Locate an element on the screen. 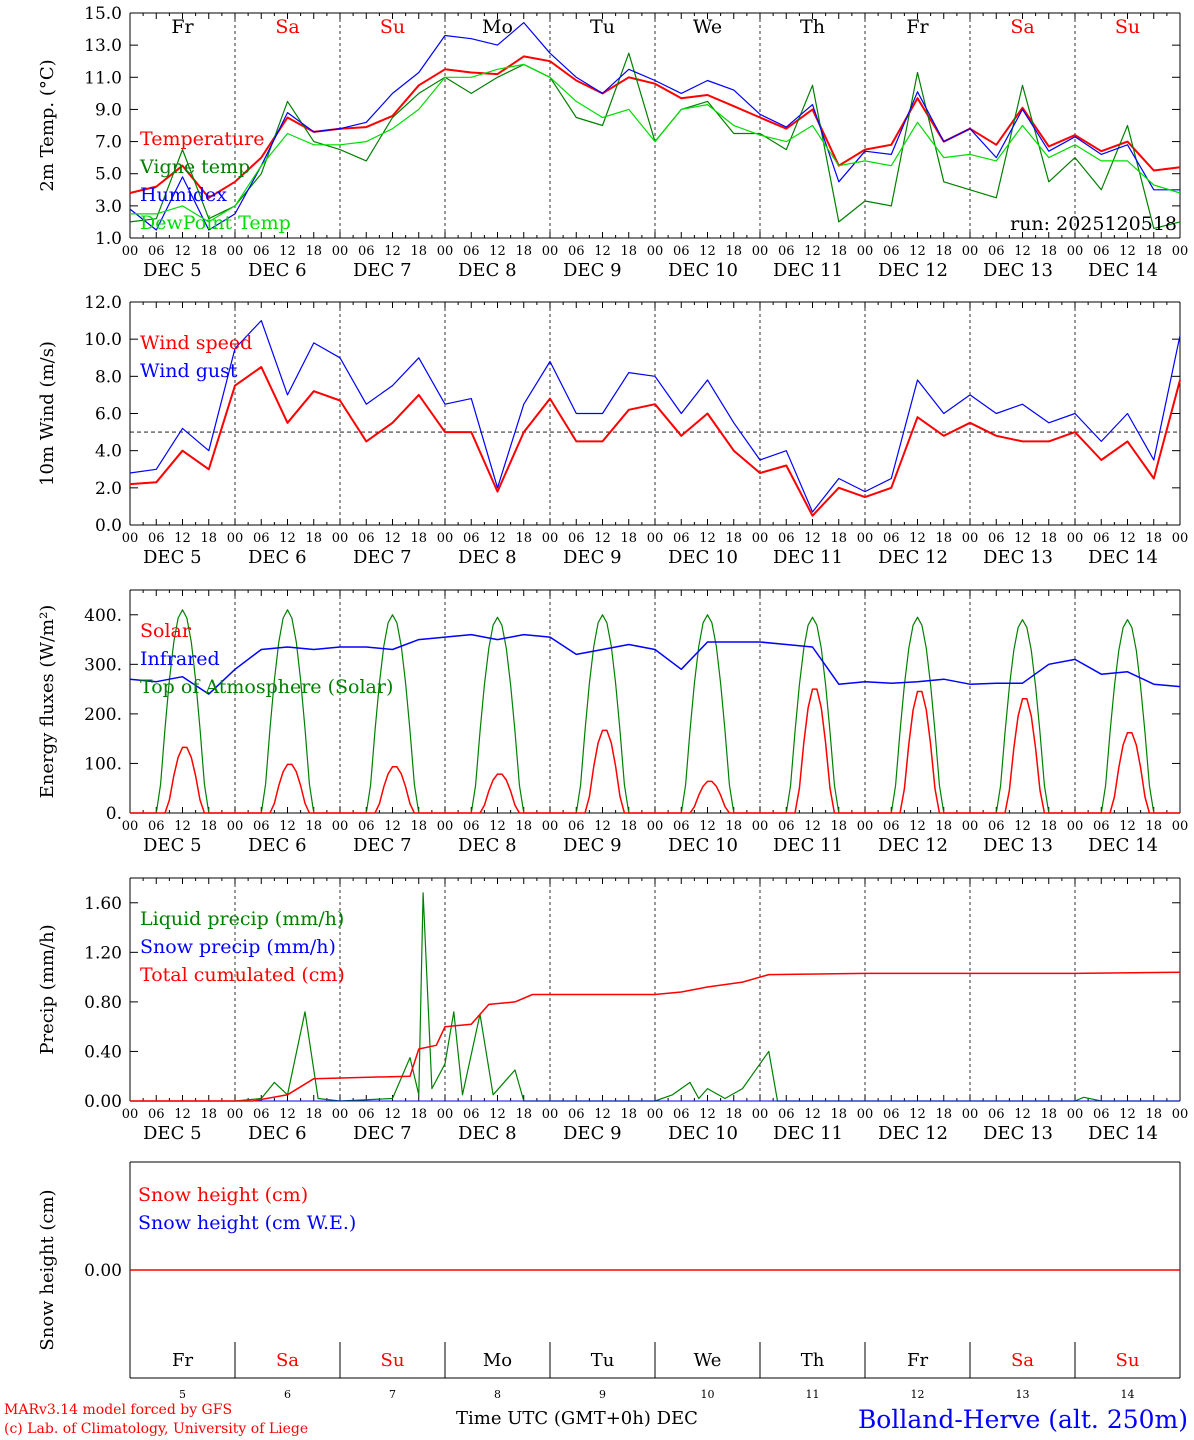 This screenshot has width=1194, height=1440. date-label: DEC 14 is located at coordinates (1123, 845).